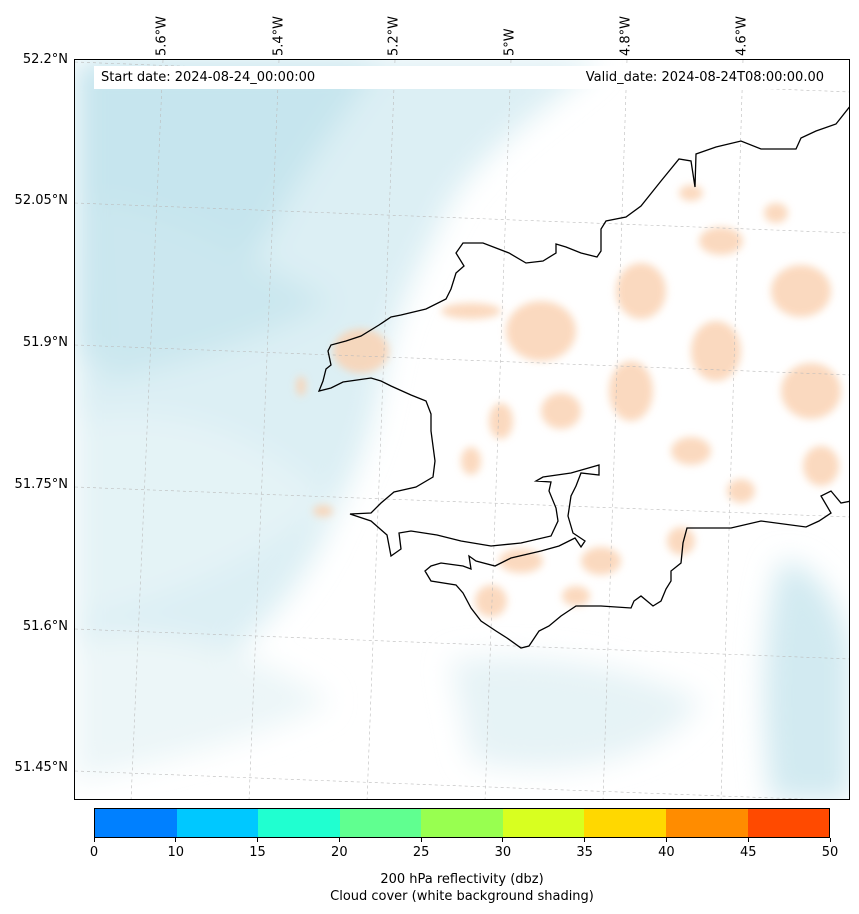 Image resolution: width=859 pixels, height=914 pixels. What do you see at coordinates (94, 852) in the screenshot?
I see `colorbar-tick-label: 0` at bounding box center [94, 852].